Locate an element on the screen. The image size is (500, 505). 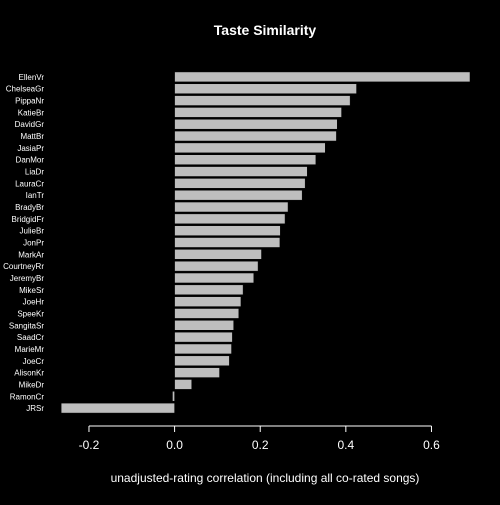
bar-JasiaPr is located at coordinates (250, 148).